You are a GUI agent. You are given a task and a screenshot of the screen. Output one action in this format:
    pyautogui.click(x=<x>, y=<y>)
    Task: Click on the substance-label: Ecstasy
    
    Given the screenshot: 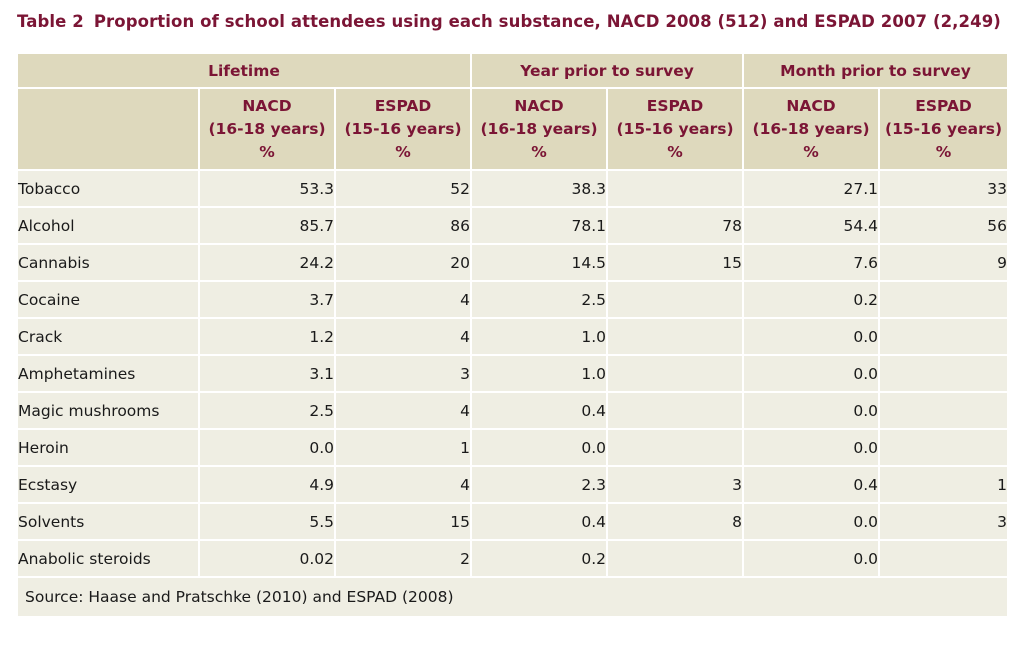 What is the action you would take?
    pyautogui.click(x=108, y=484)
    